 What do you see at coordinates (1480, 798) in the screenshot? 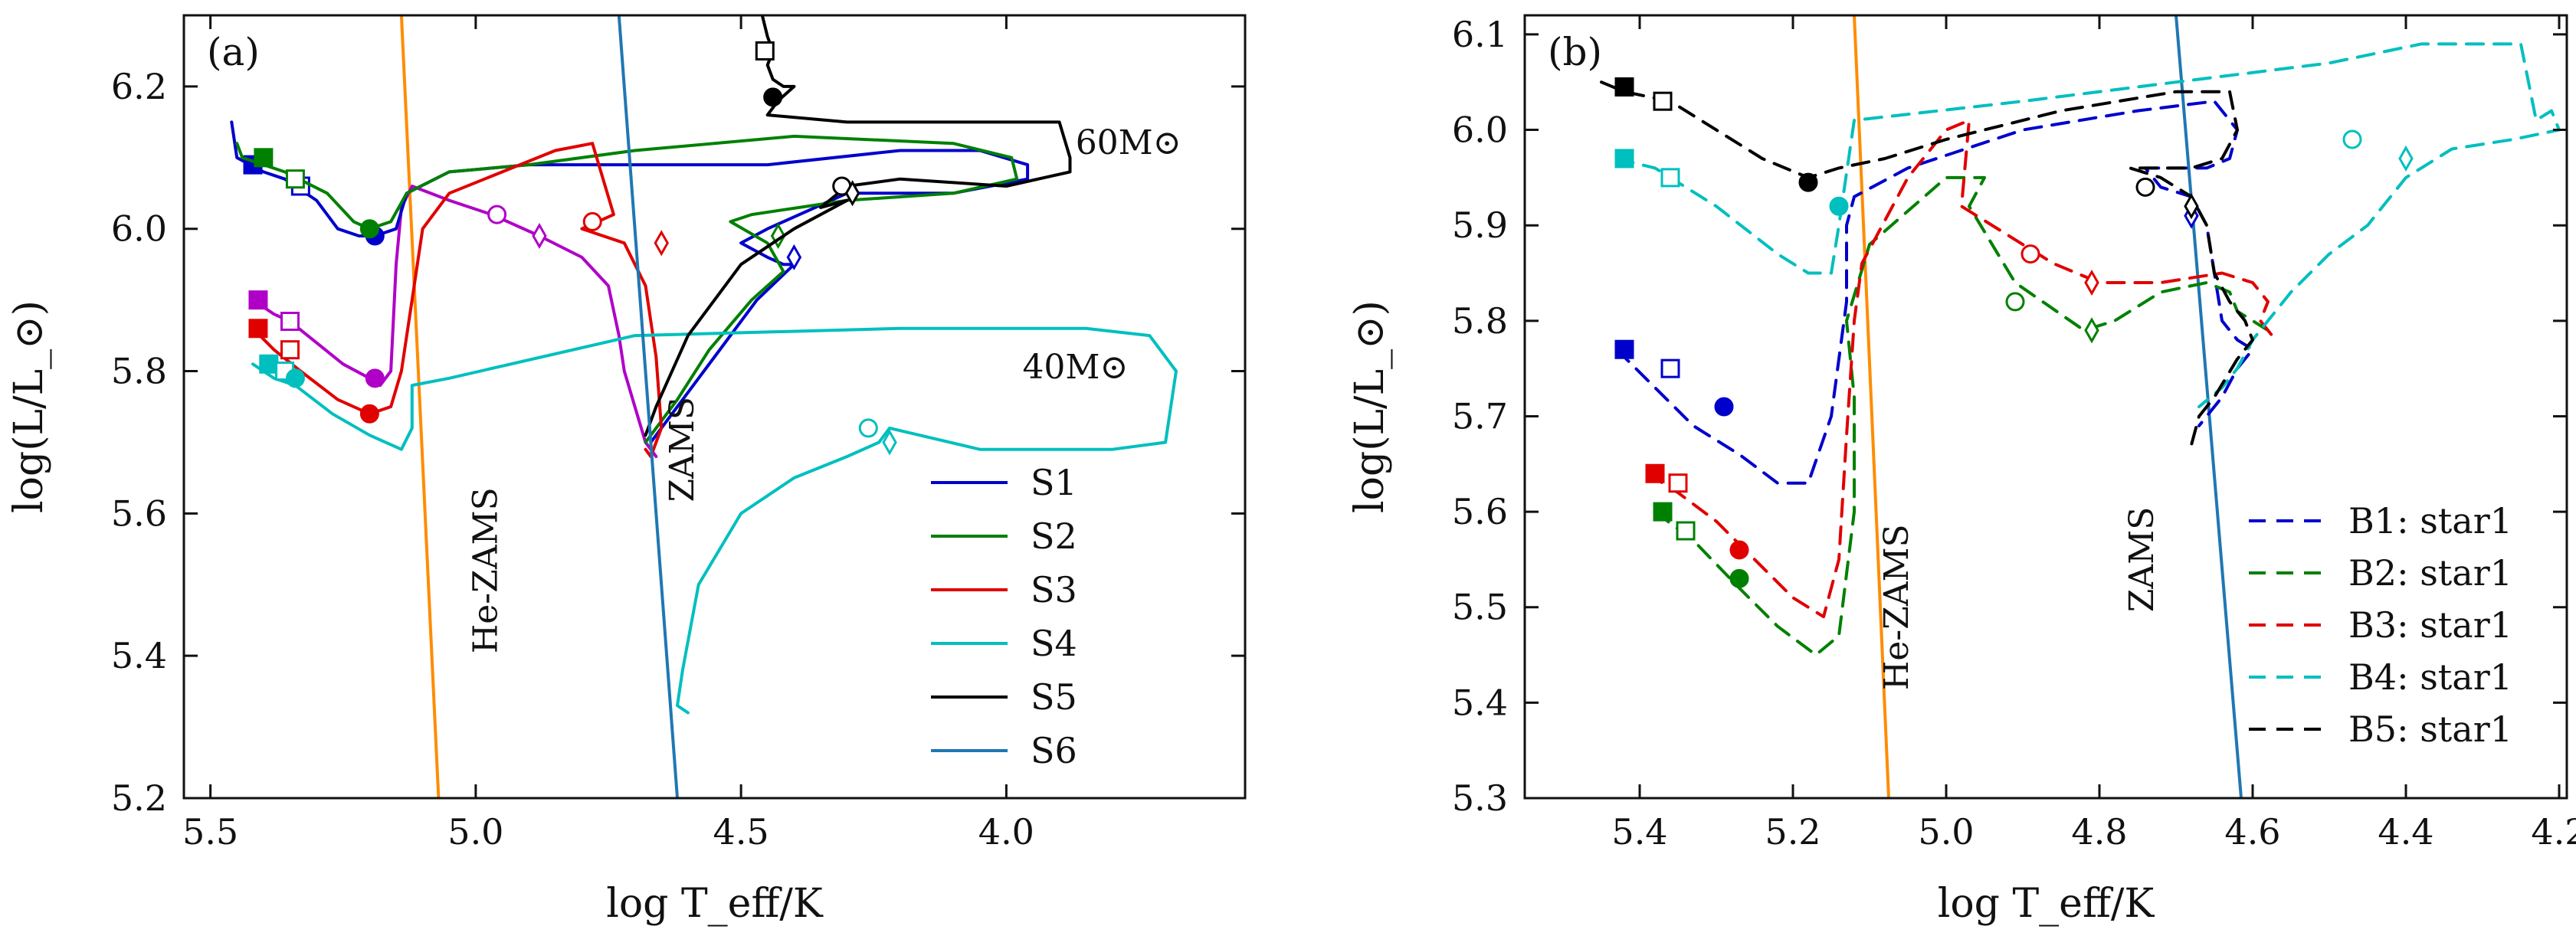
I see `y-tick-label: 5.3` at bounding box center [1480, 798].